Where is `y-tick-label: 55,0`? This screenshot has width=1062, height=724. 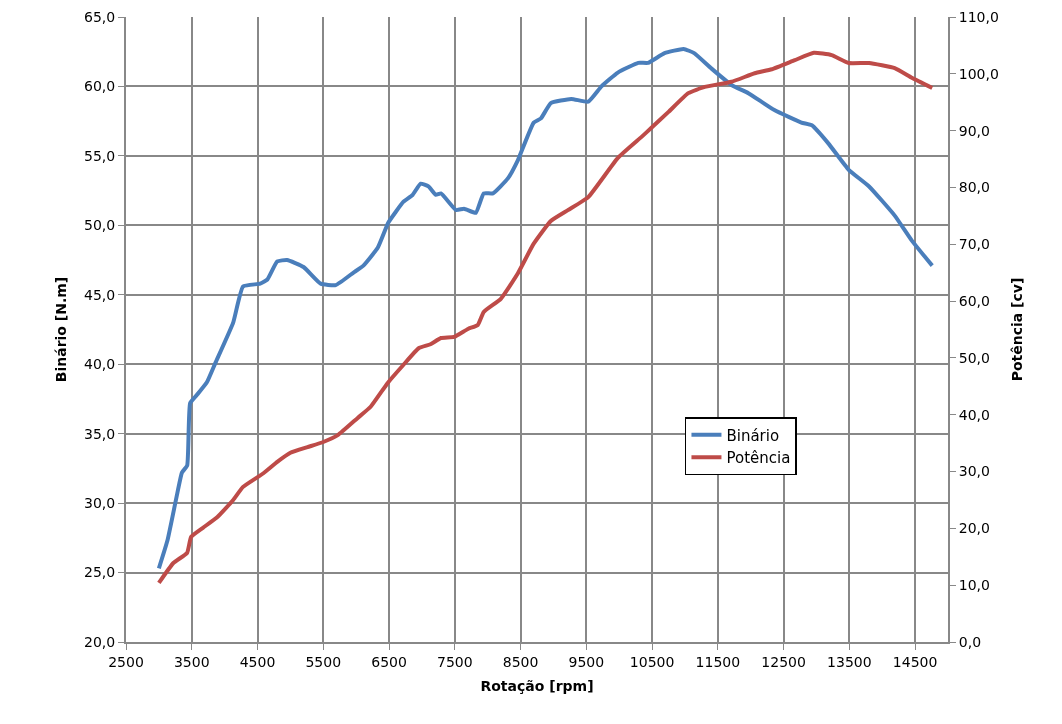
y-tick-label: 55,0 is located at coordinates (100, 155).